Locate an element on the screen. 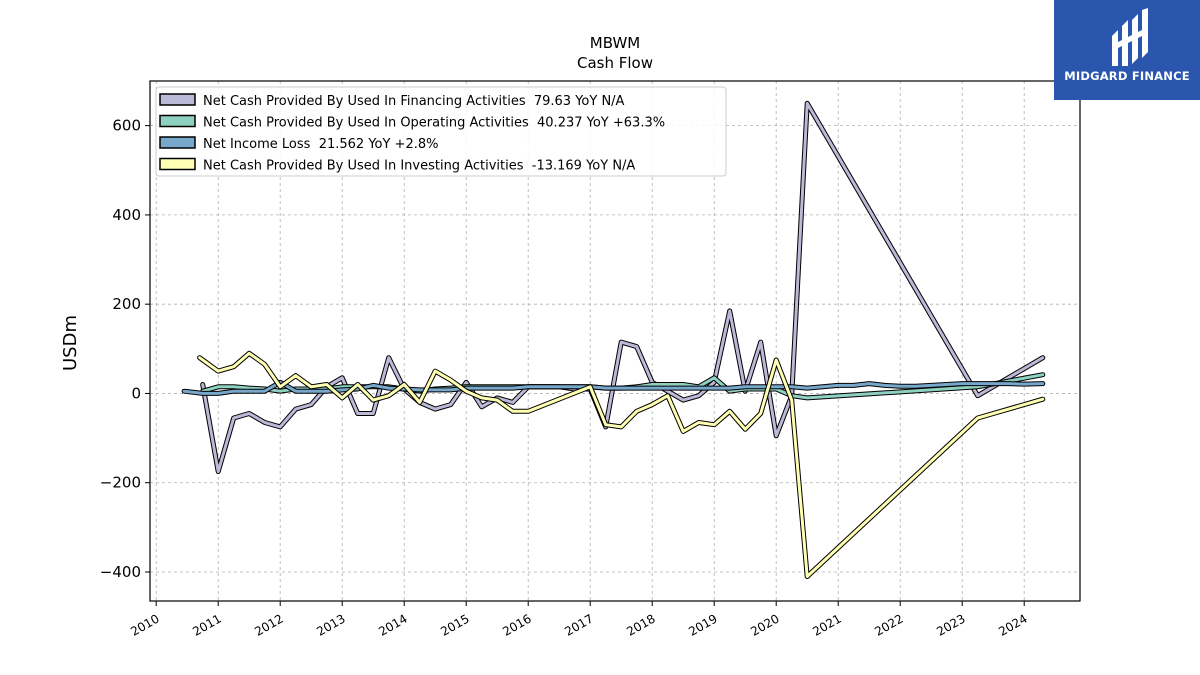 The width and height of the screenshot is (1200, 675). legend-entry: Net Income Loss 21.562 YoY +2.8% is located at coordinates (320, 144).